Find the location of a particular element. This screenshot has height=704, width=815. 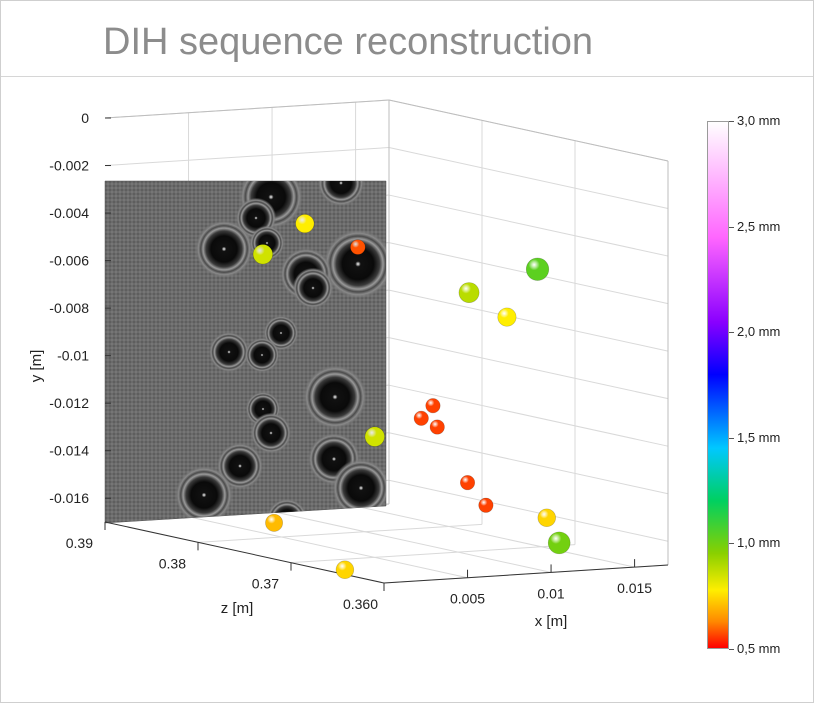

y-tick-label: -0.012 is located at coordinates (69, 403).